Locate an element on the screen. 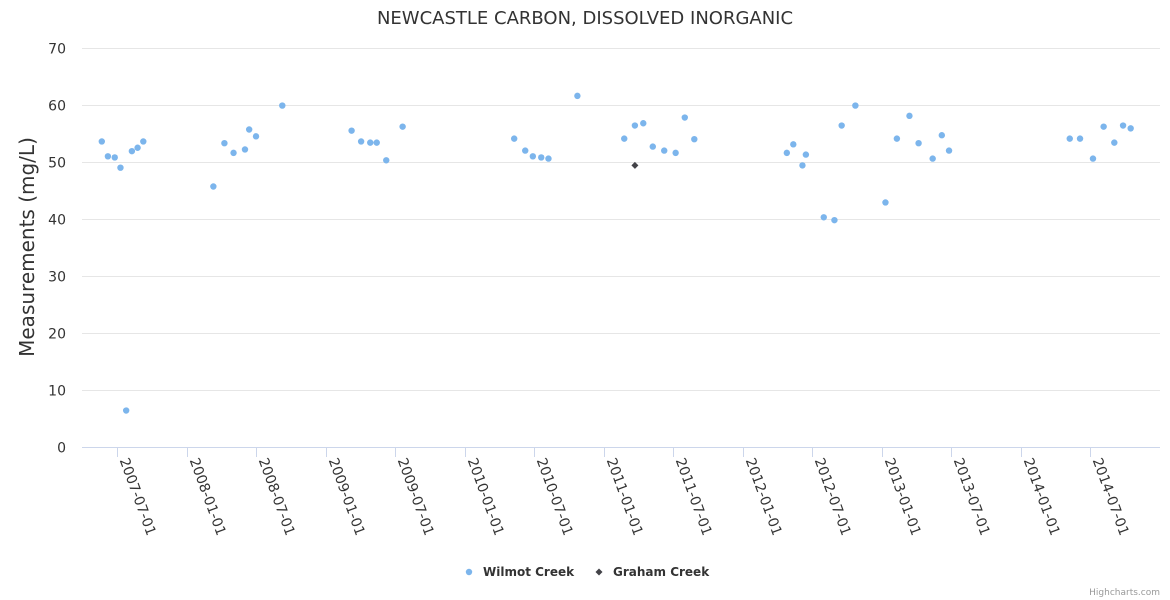 The image size is (1170, 600). x-tick-label: 2014-01-01 is located at coordinates (1041, 497).